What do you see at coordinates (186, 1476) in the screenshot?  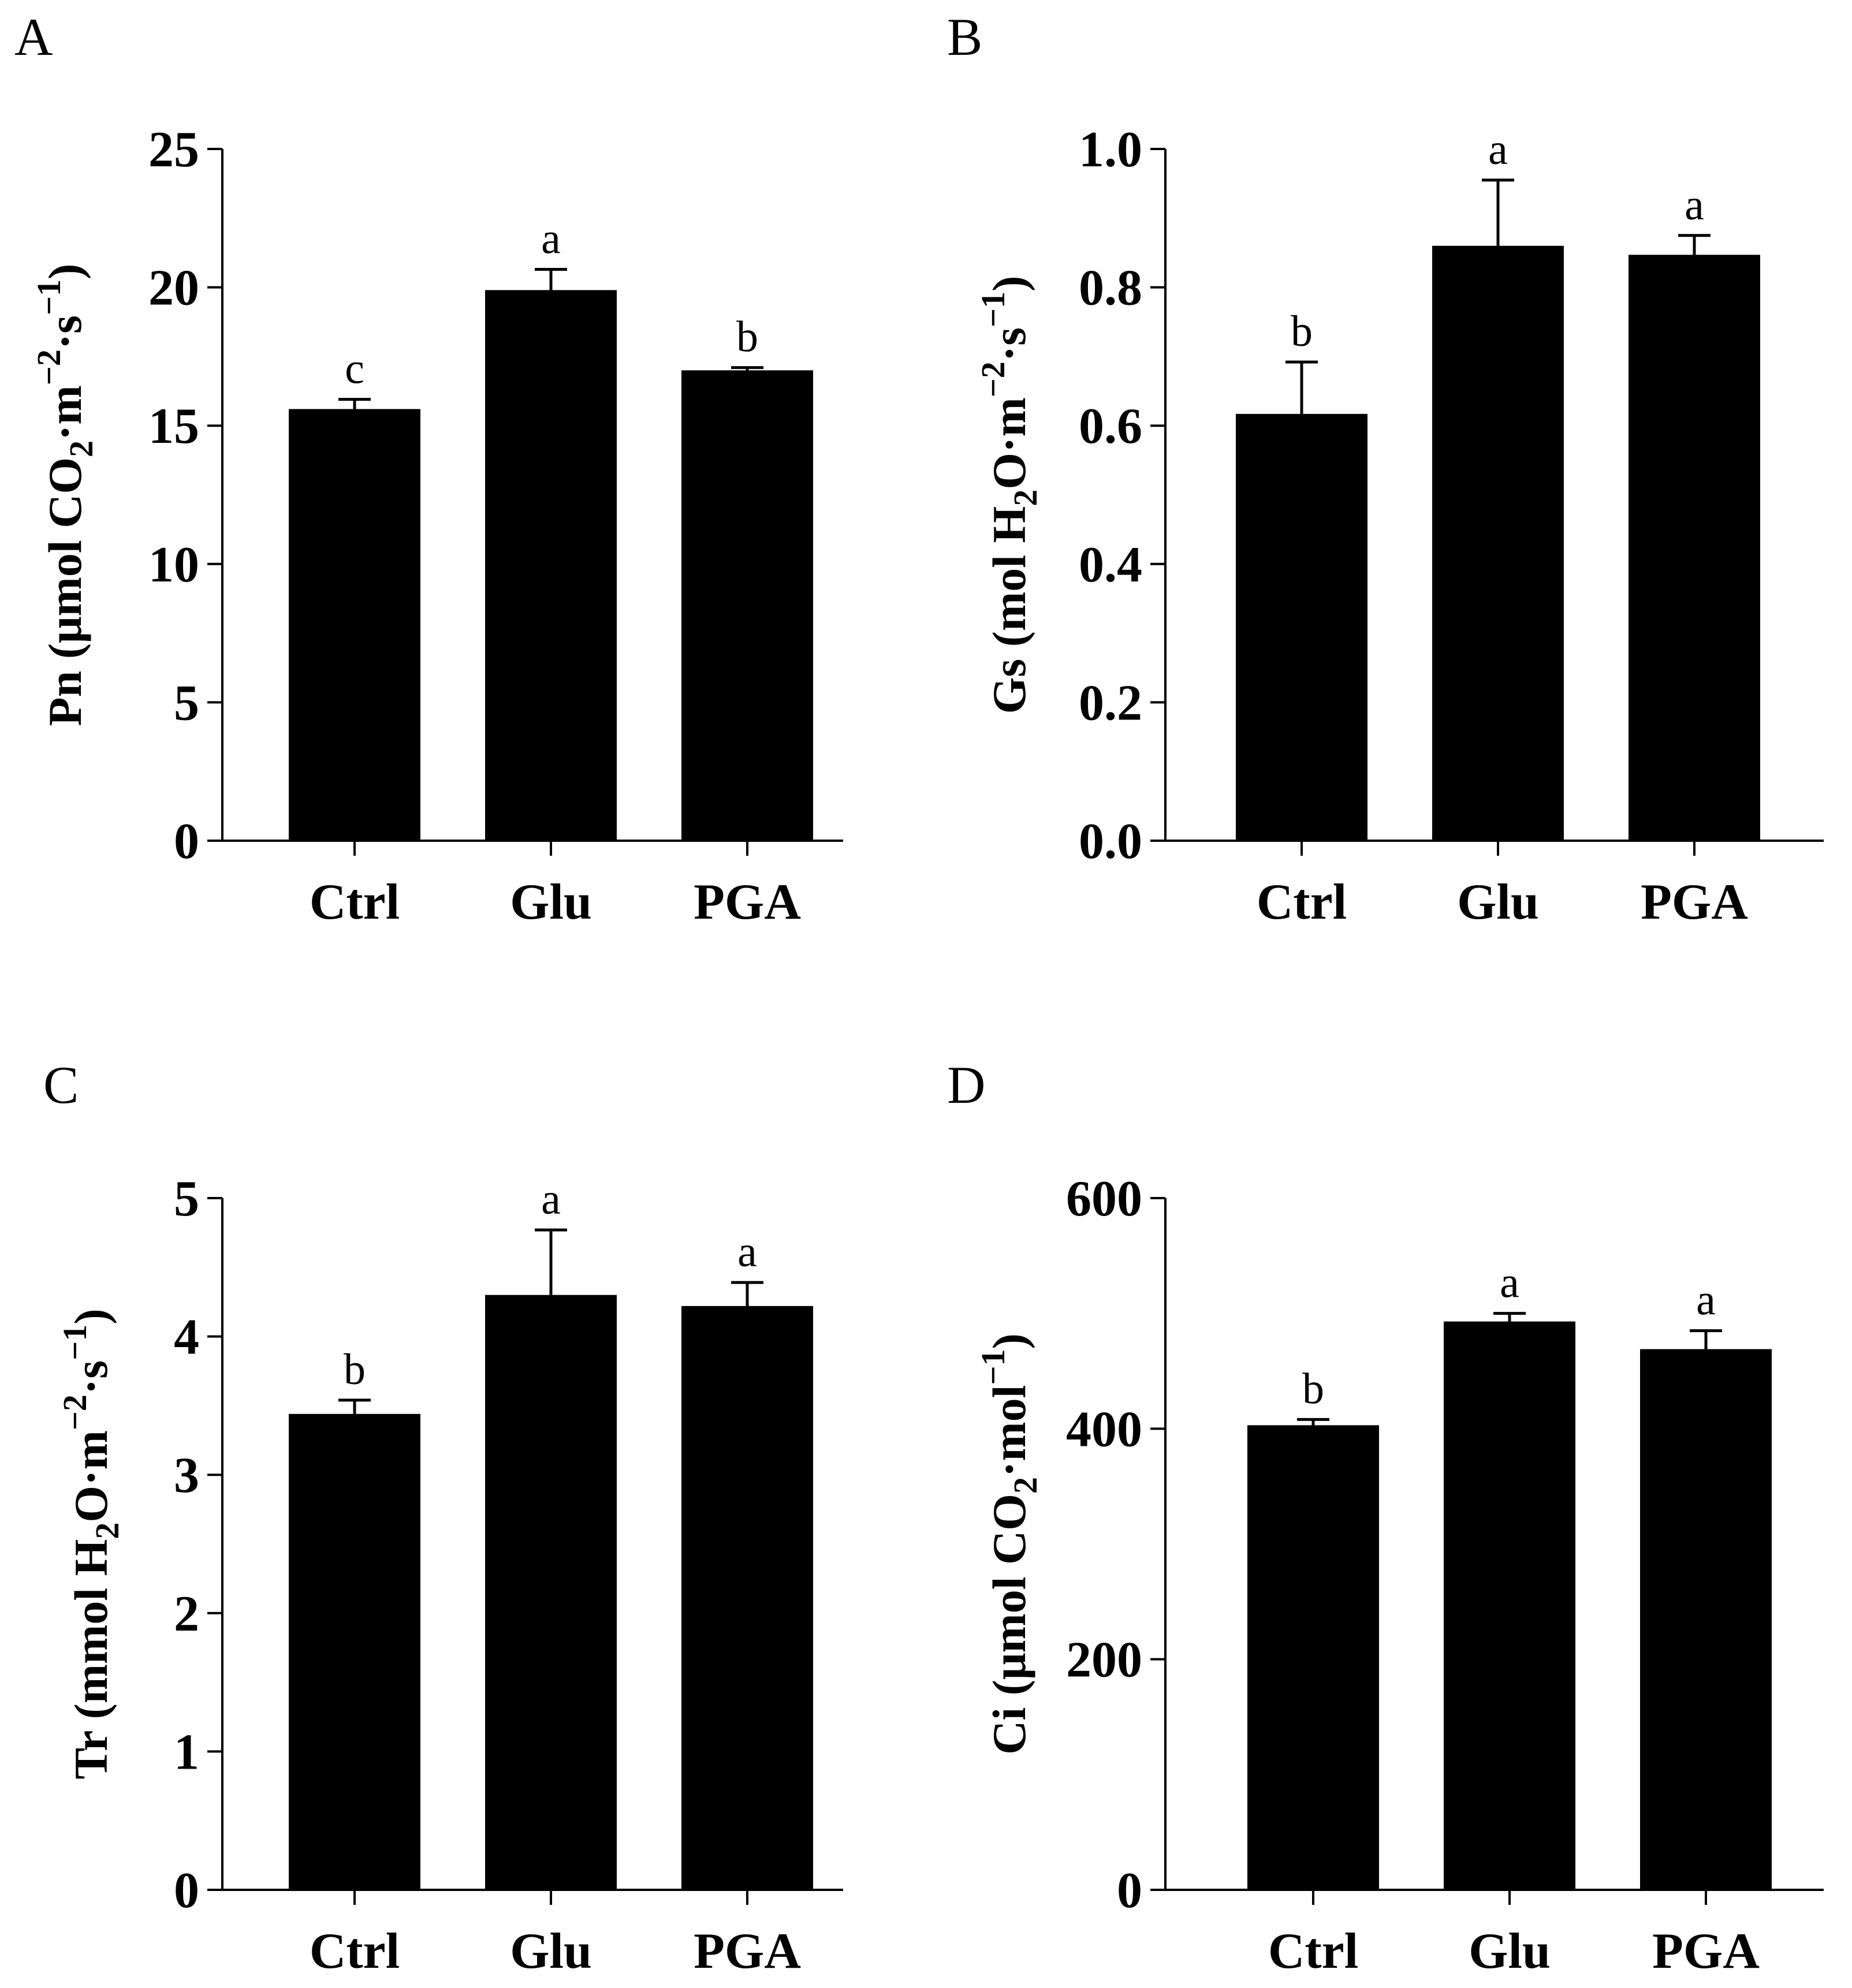 I see `y-tick-label: 3` at bounding box center [186, 1476].